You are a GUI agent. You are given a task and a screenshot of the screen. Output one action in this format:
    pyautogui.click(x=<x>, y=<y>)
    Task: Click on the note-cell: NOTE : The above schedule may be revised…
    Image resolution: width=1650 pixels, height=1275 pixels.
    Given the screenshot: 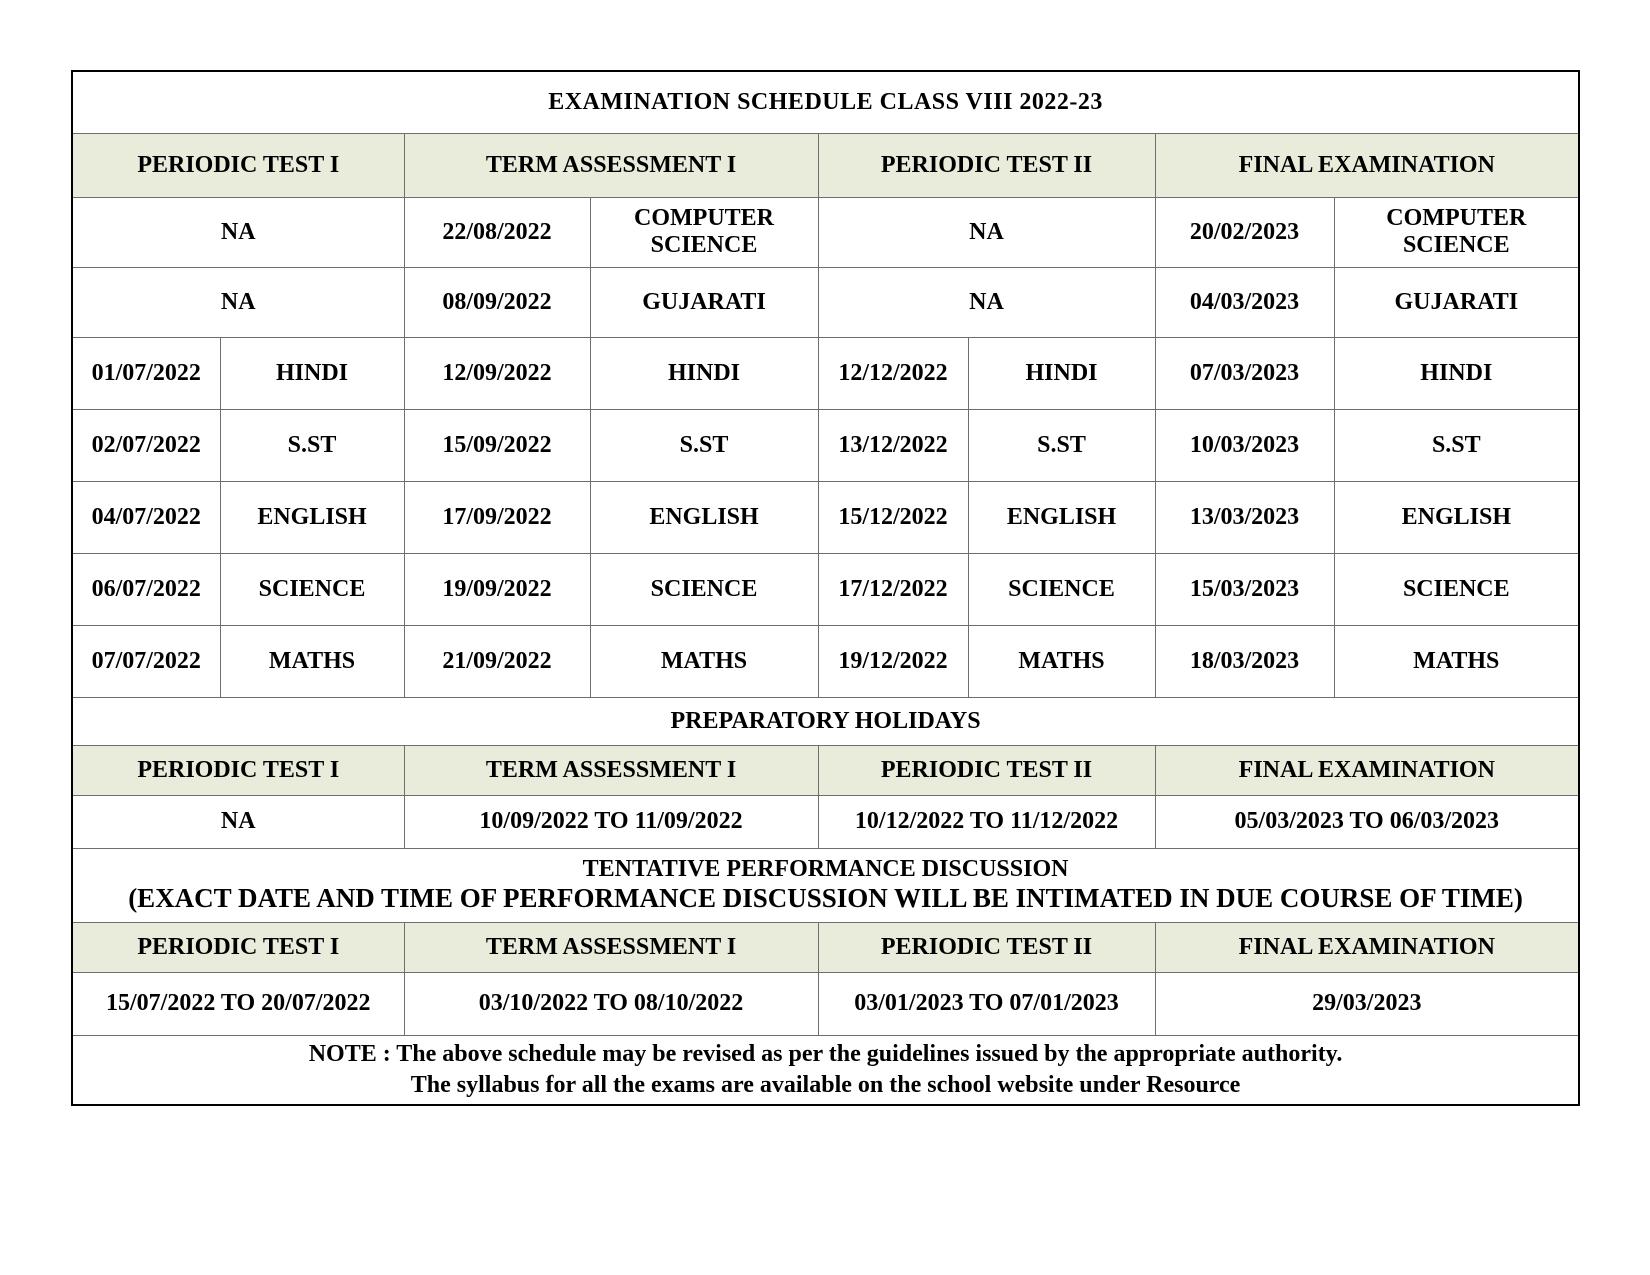 What is the action you would take?
    pyautogui.click(x=825, y=1070)
    